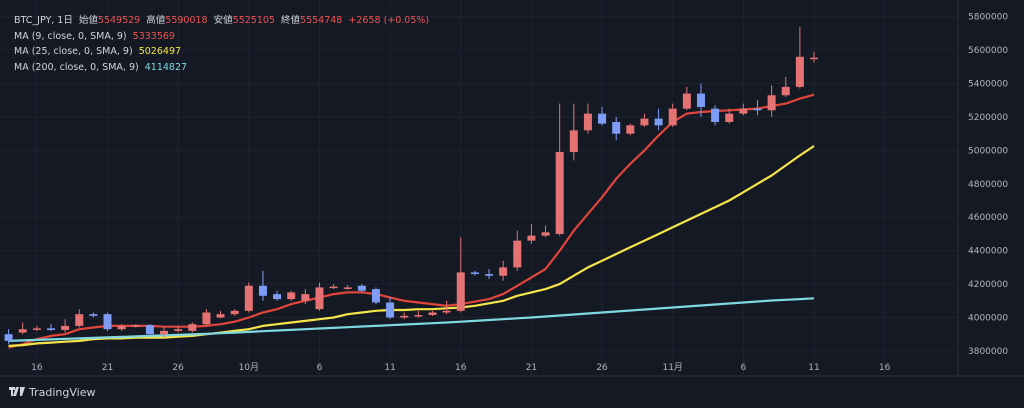 Image resolution: width=1024 pixels, height=408 pixels. What do you see at coordinates (988, 352) in the screenshot?
I see `price-tick-label: 3800000` at bounding box center [988, 352].